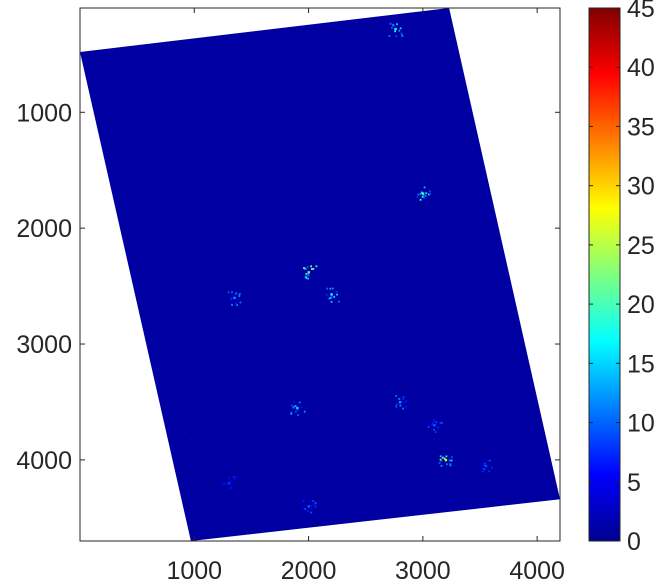  Describe the element at coordinates (309, 571) in the screenshot. I see `x-tick-label: 2000` at that location.